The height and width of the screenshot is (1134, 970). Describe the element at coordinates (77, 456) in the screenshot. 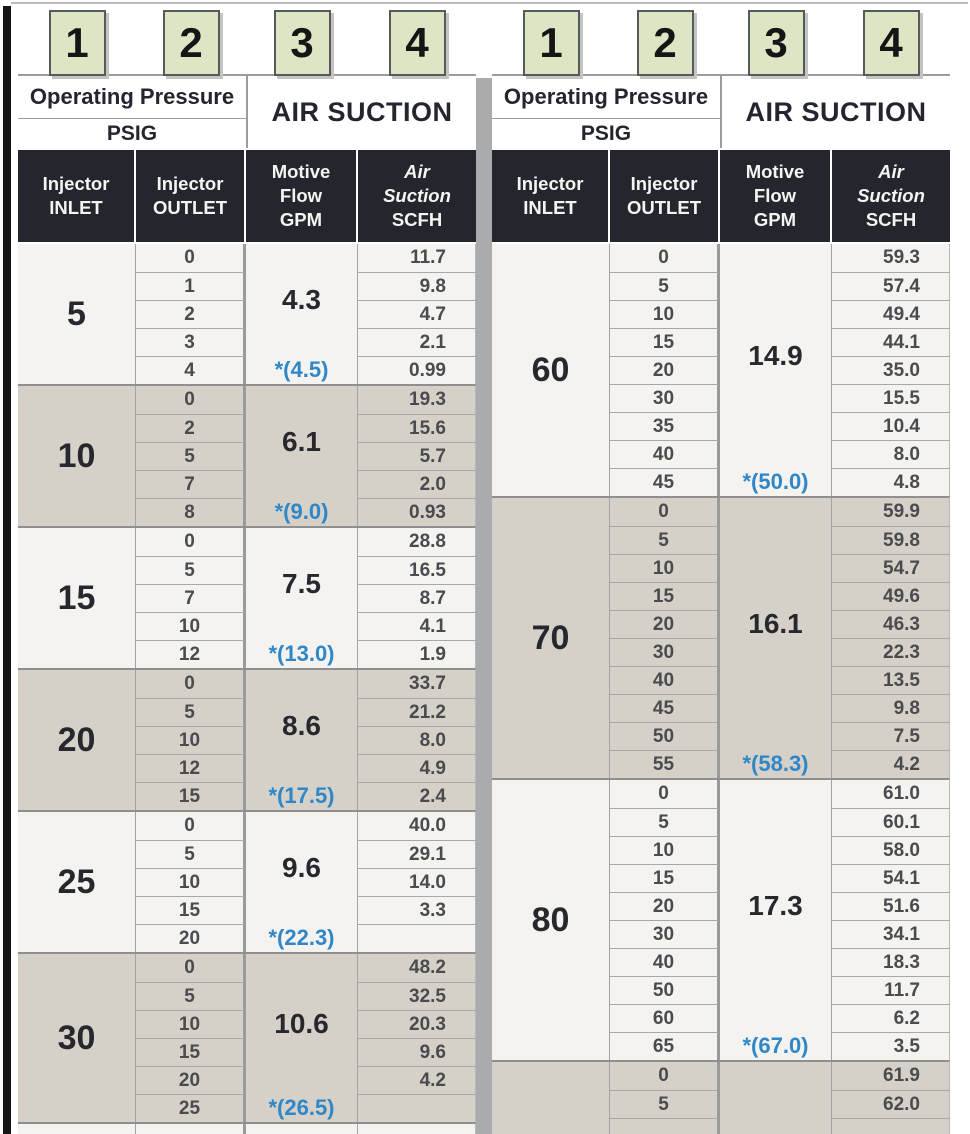

I see `inlet-pressure-cell: 10` at that location.